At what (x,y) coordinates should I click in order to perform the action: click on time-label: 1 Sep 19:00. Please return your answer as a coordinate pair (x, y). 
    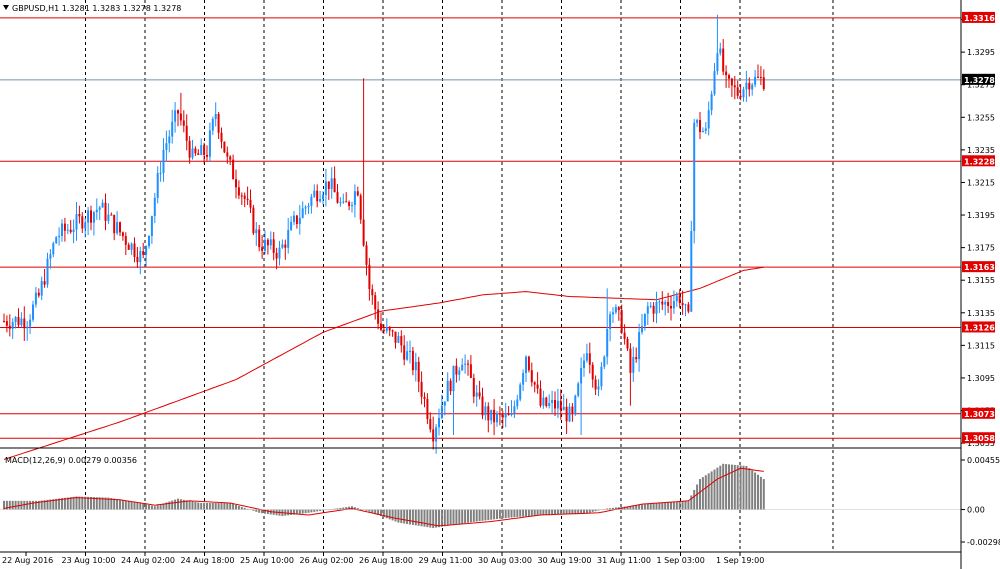
    Looking at the image, I should click on (740, 560).